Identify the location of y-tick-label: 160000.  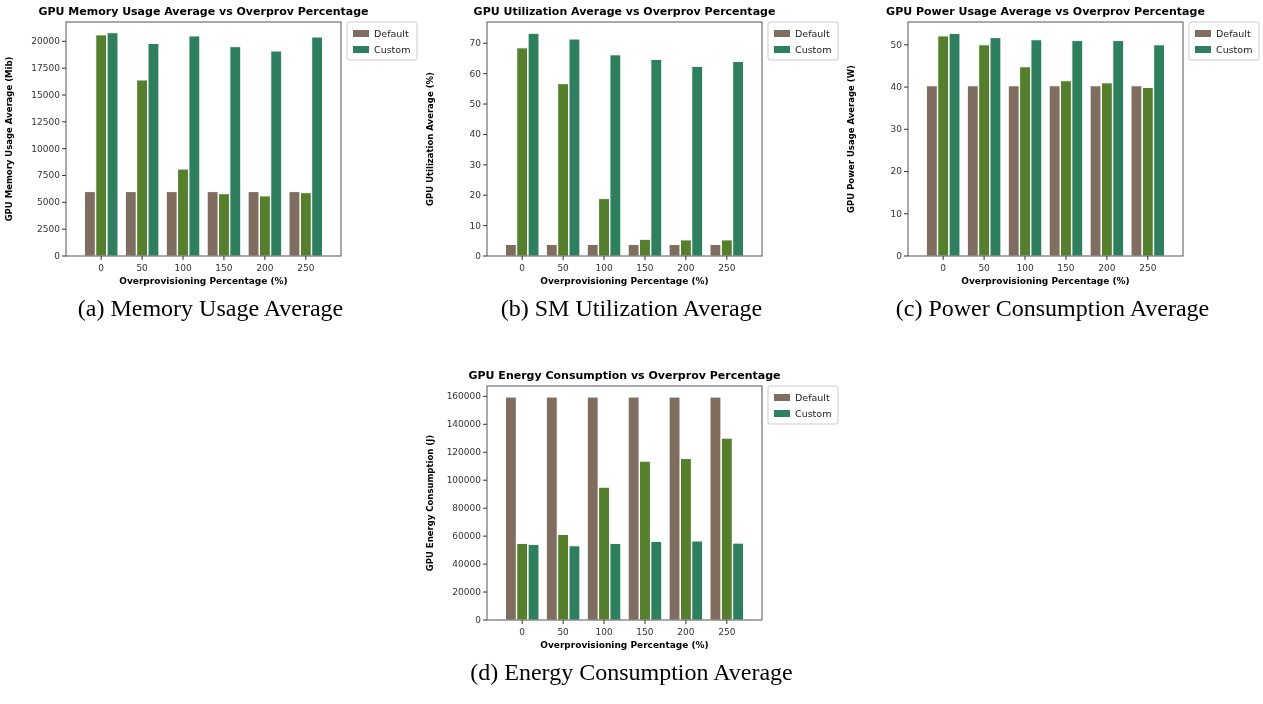
(464, 396).